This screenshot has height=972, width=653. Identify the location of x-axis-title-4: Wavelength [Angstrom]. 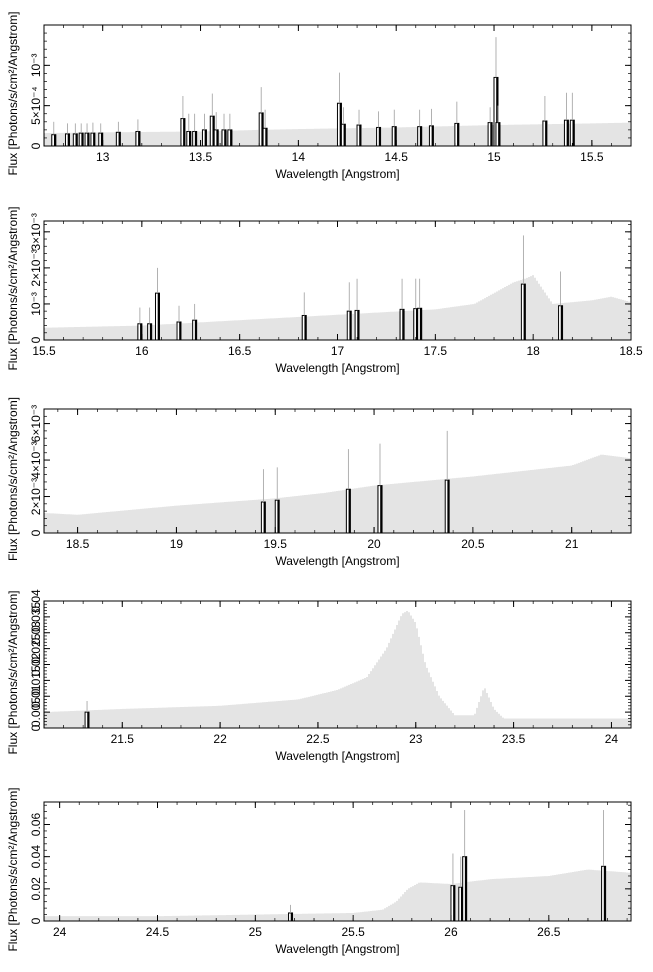
(337, 756).